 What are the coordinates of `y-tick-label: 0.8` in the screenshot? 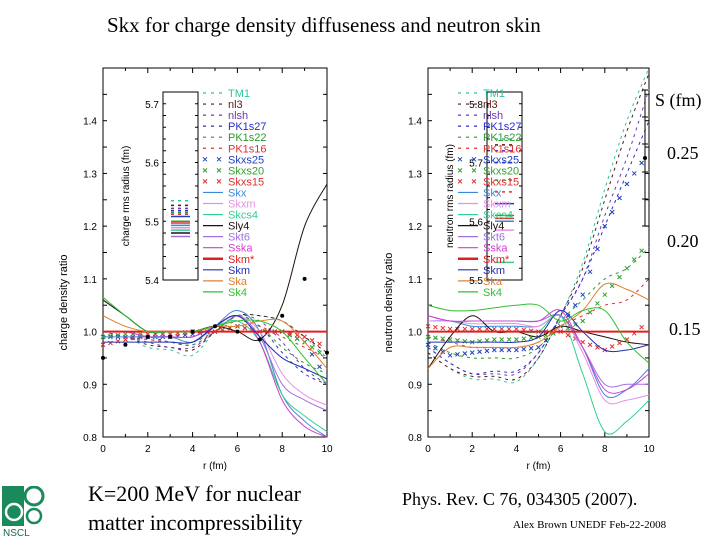 It's located at (415, 438).